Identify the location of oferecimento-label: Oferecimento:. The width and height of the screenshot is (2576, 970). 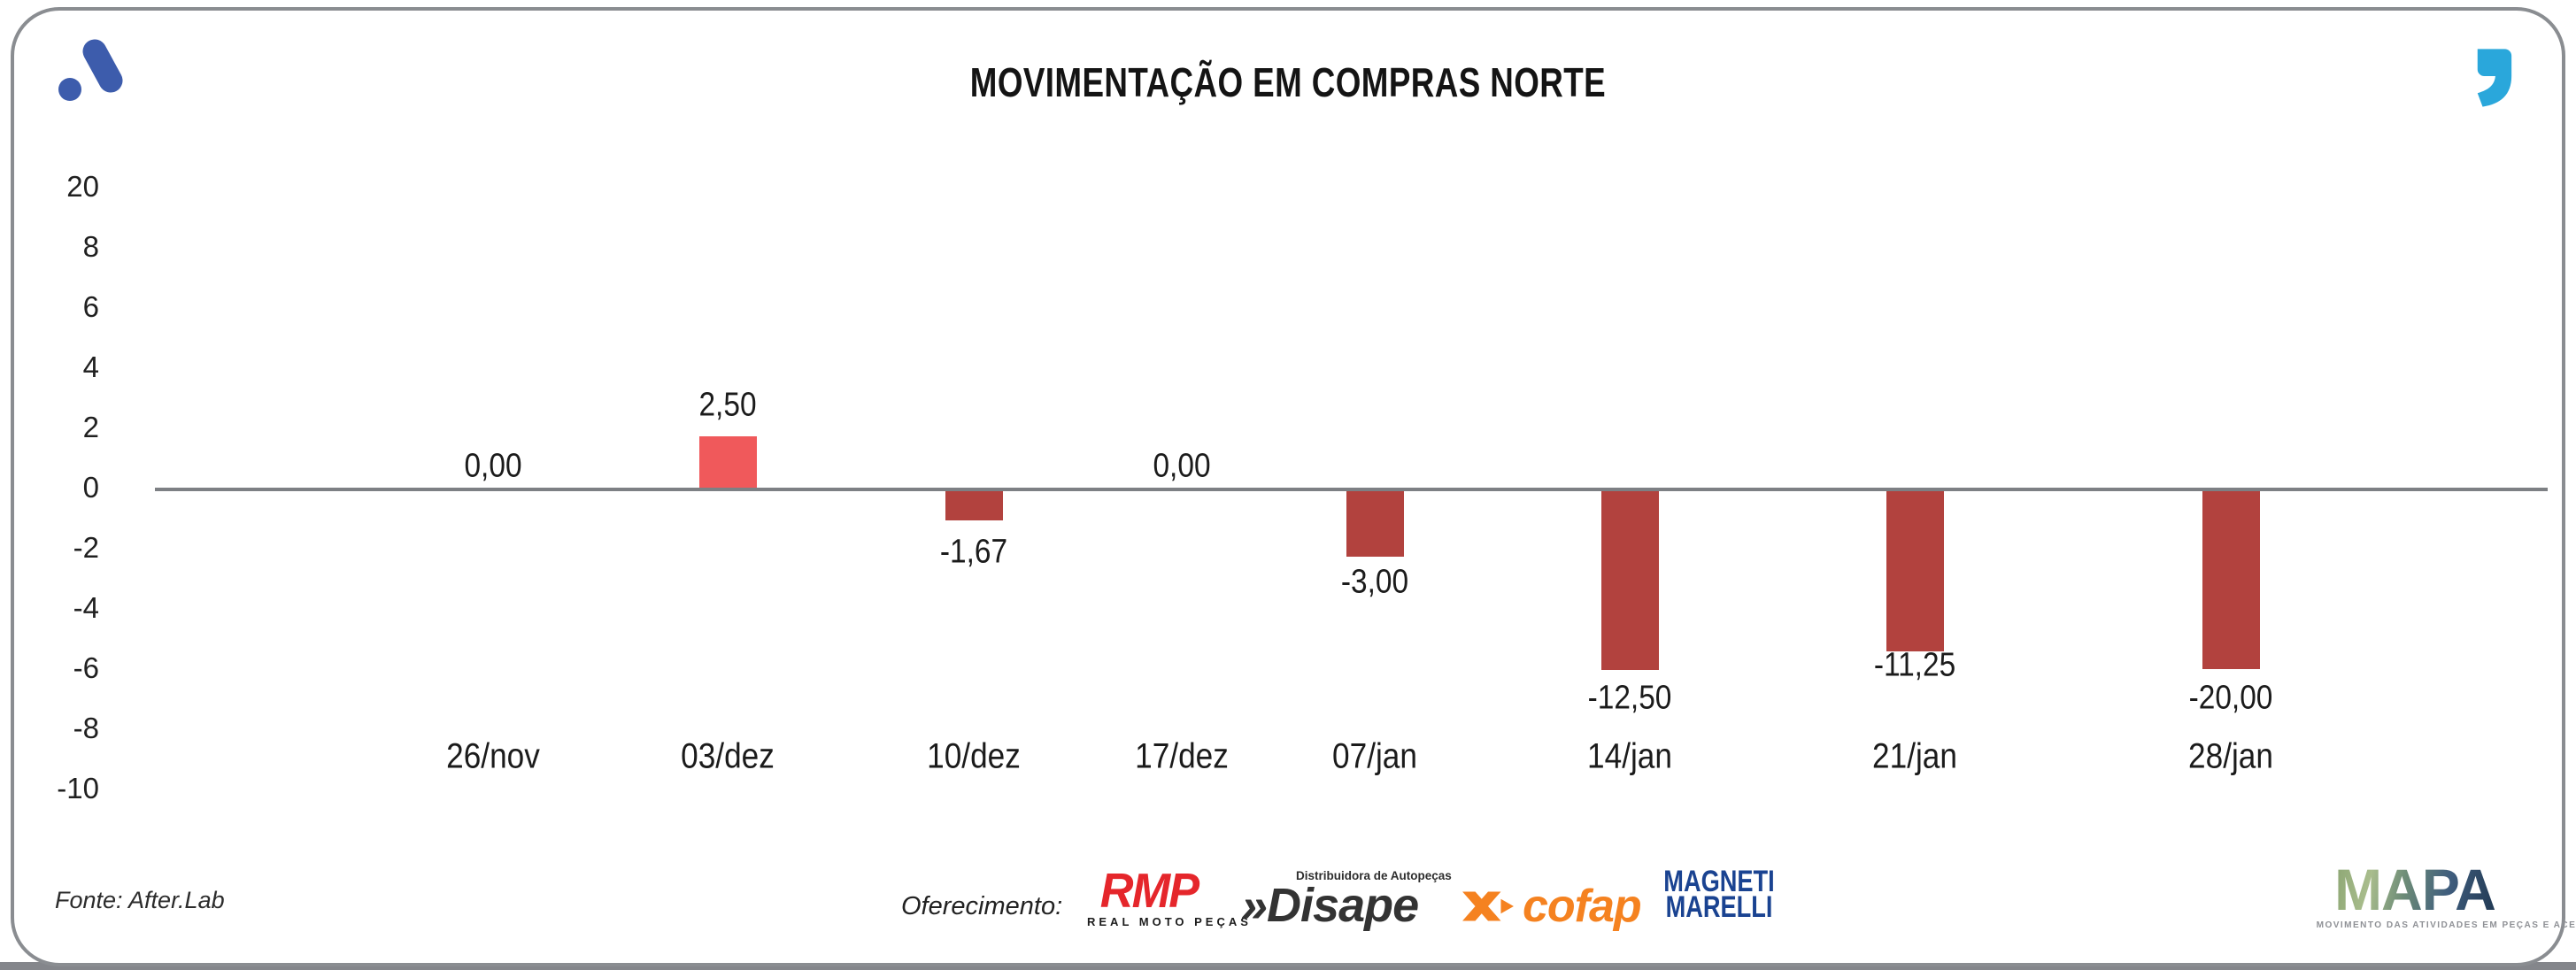
(982, 906).